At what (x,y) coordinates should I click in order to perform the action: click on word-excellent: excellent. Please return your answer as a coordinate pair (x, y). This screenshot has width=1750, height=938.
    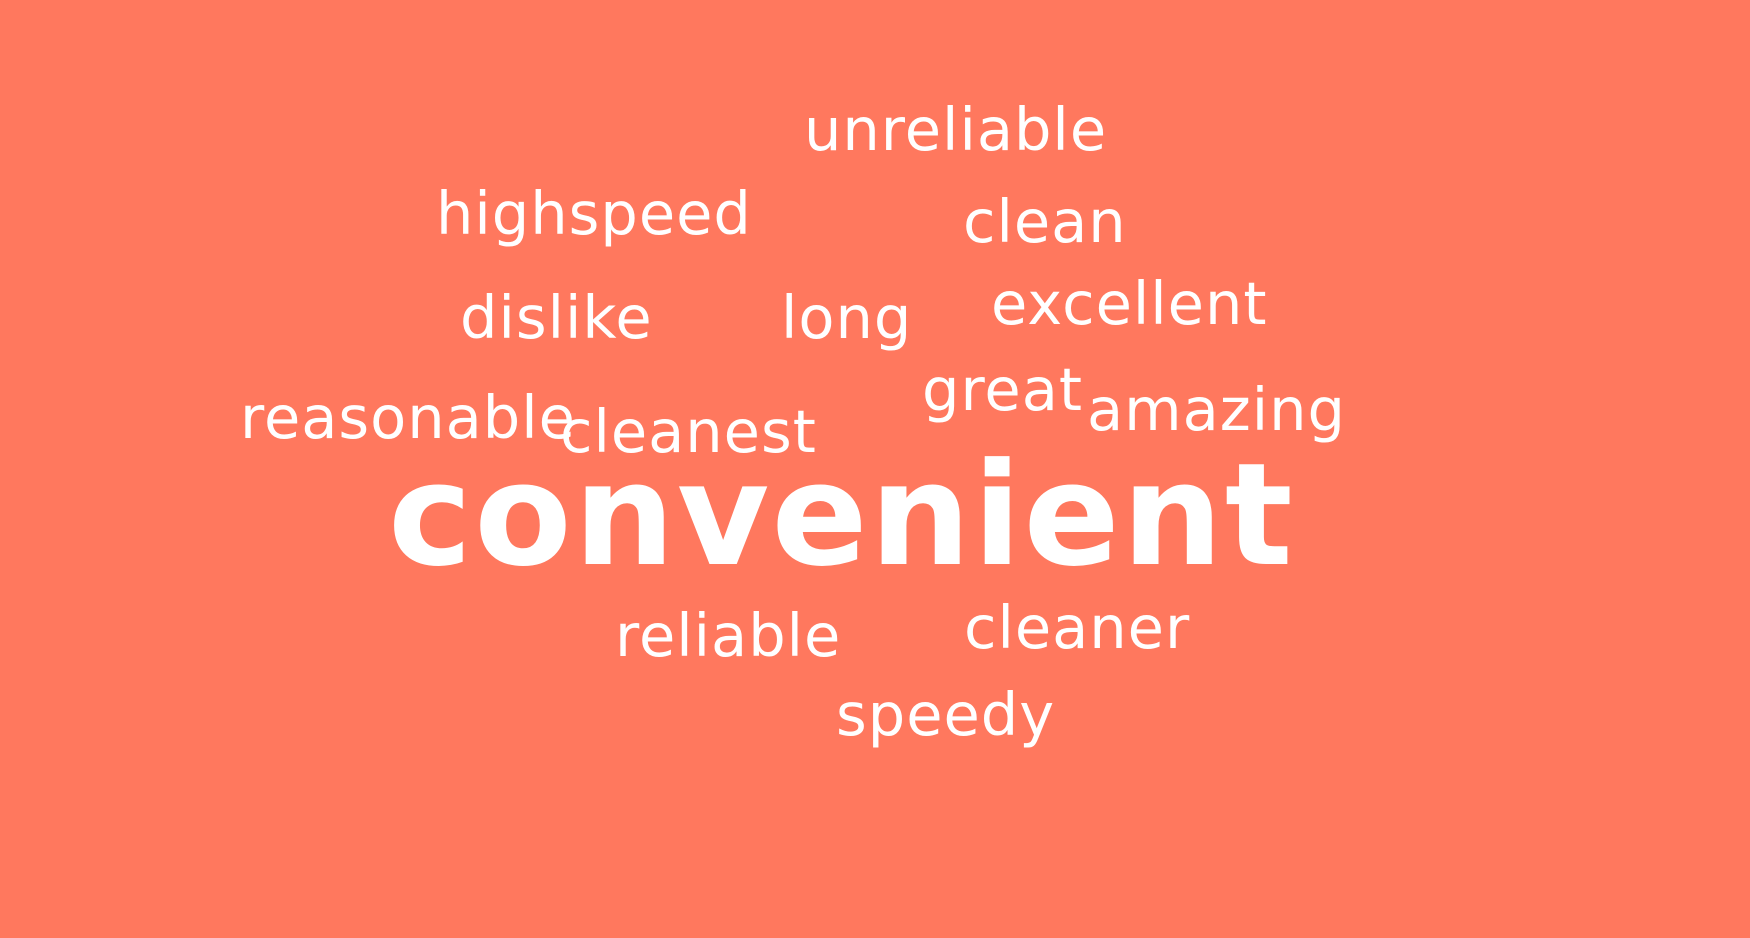
    Looking at the image, I should click on (1129, 303).